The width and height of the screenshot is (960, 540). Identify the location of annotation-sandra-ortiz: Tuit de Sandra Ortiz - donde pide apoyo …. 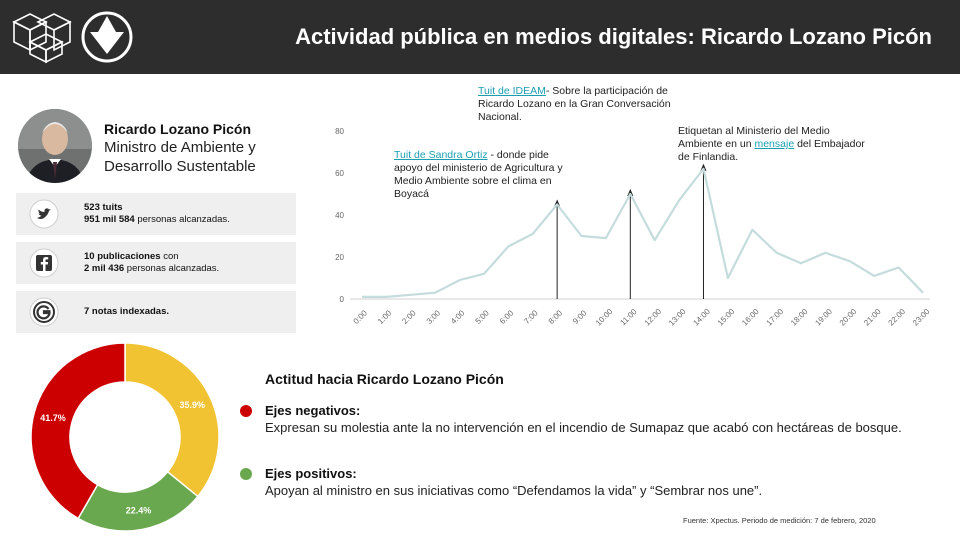
(478, 174).